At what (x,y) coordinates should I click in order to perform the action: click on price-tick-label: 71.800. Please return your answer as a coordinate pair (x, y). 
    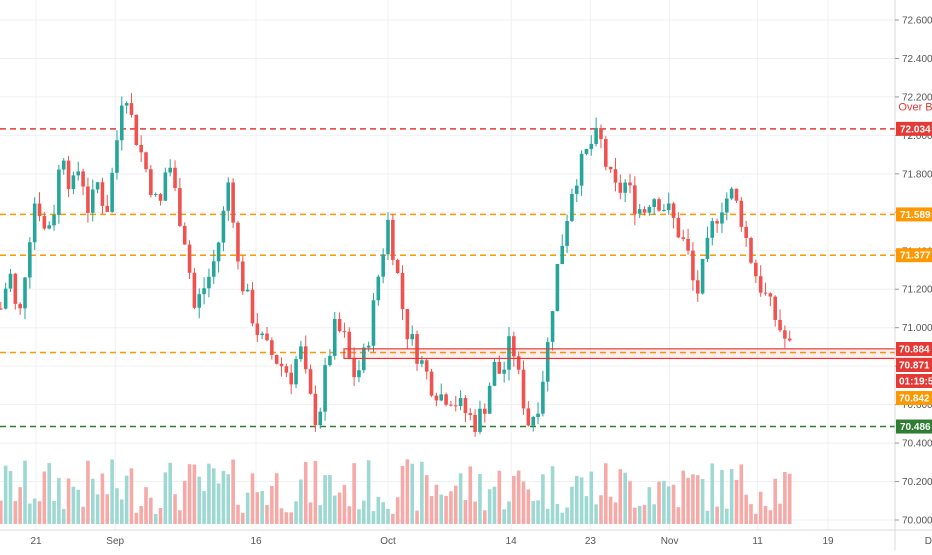
    Looking at the image, I should click on (917, 174).